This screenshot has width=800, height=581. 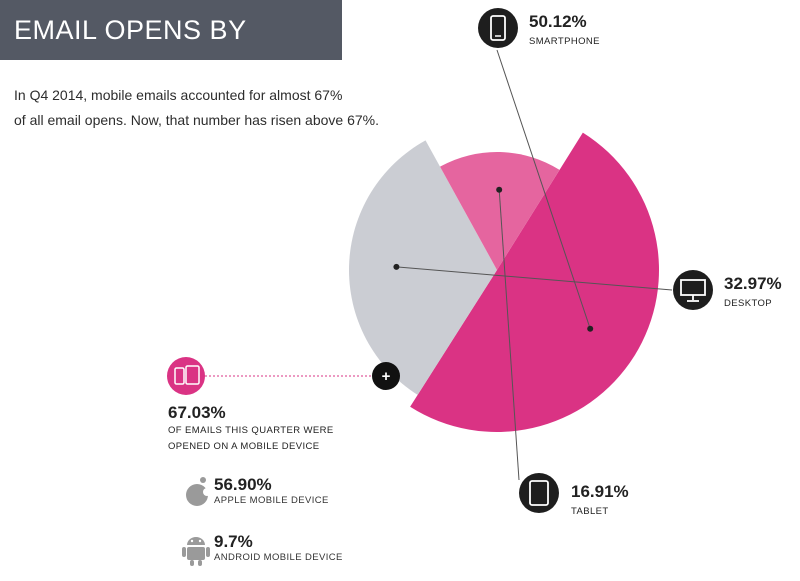 I want to click on apple-icon, so click(x=198, y=491).